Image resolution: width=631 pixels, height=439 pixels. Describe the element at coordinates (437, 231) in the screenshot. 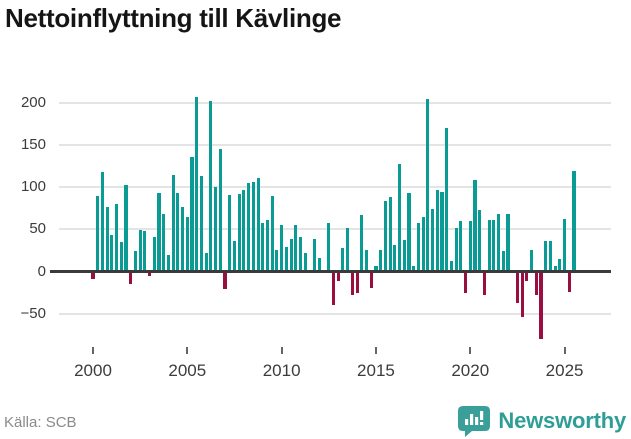

I see `bar-2018-q2` at that location.